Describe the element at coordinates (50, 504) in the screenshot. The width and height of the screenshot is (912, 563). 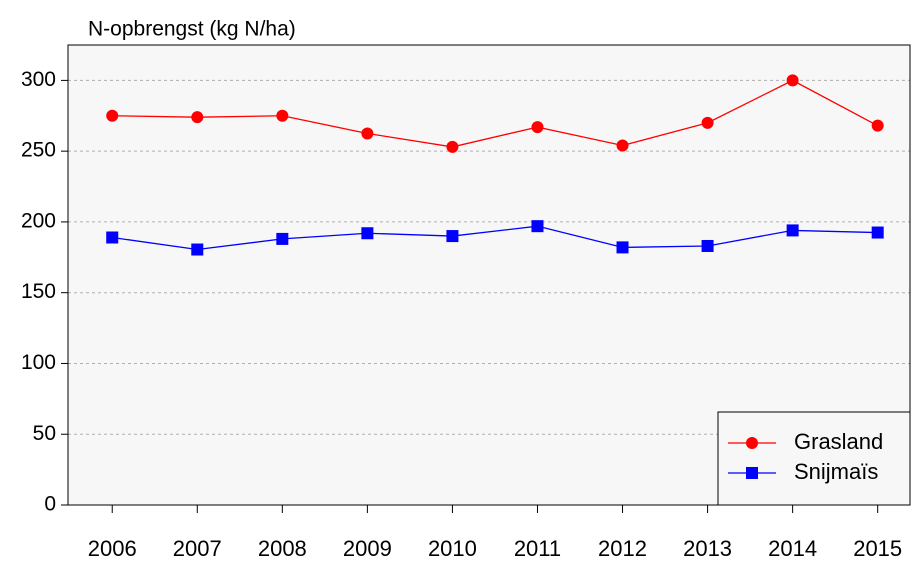
I see `y-tick-label: 0` at that location.